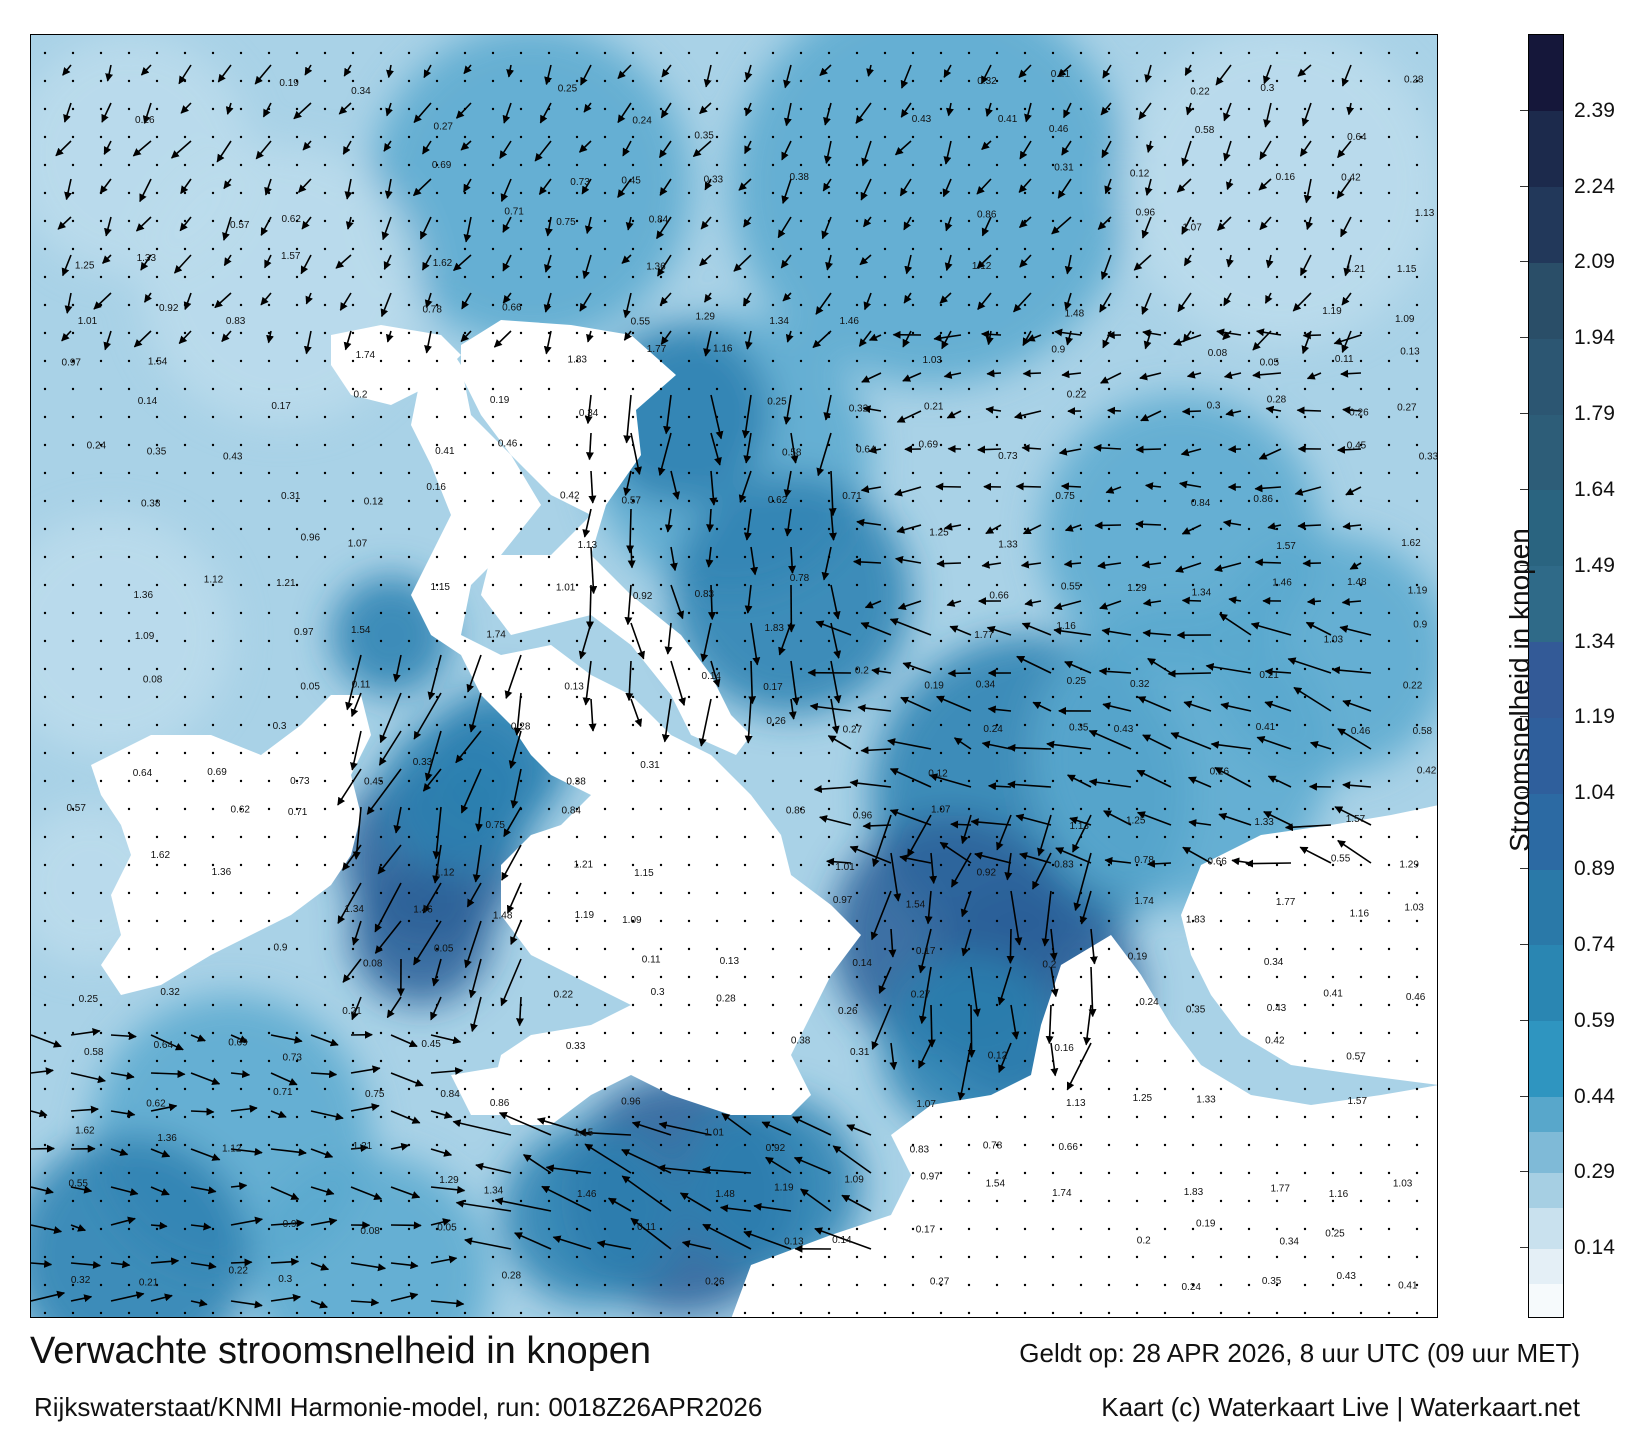 This screenshot has height=1450, width=1650. Describe the element at coordinates (304, 632) in the screenshot. I see `speed-label: 0.97` at that location.